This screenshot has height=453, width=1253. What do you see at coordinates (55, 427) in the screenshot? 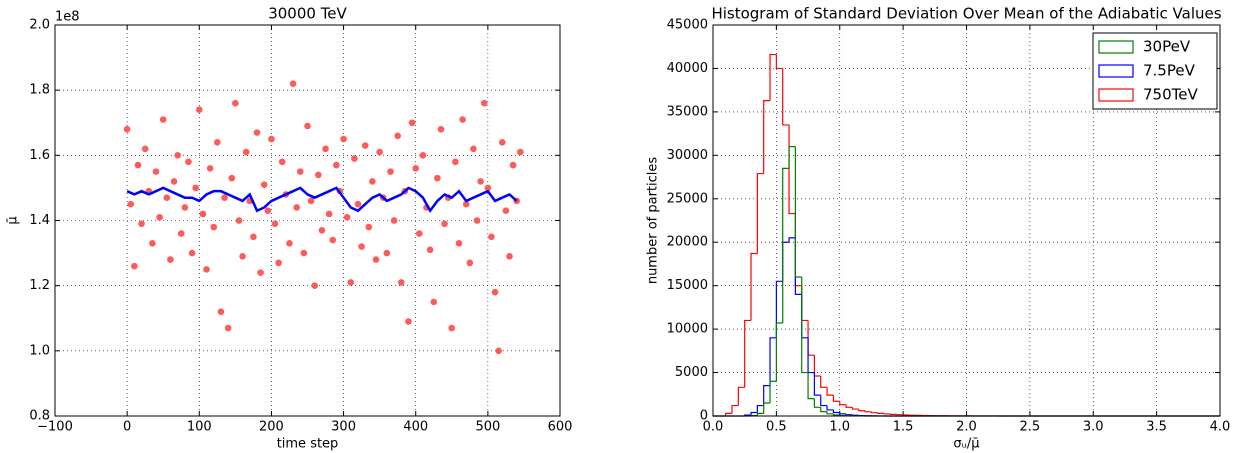
I see `x-tick-label: −100` at bounding box center [55, 427].